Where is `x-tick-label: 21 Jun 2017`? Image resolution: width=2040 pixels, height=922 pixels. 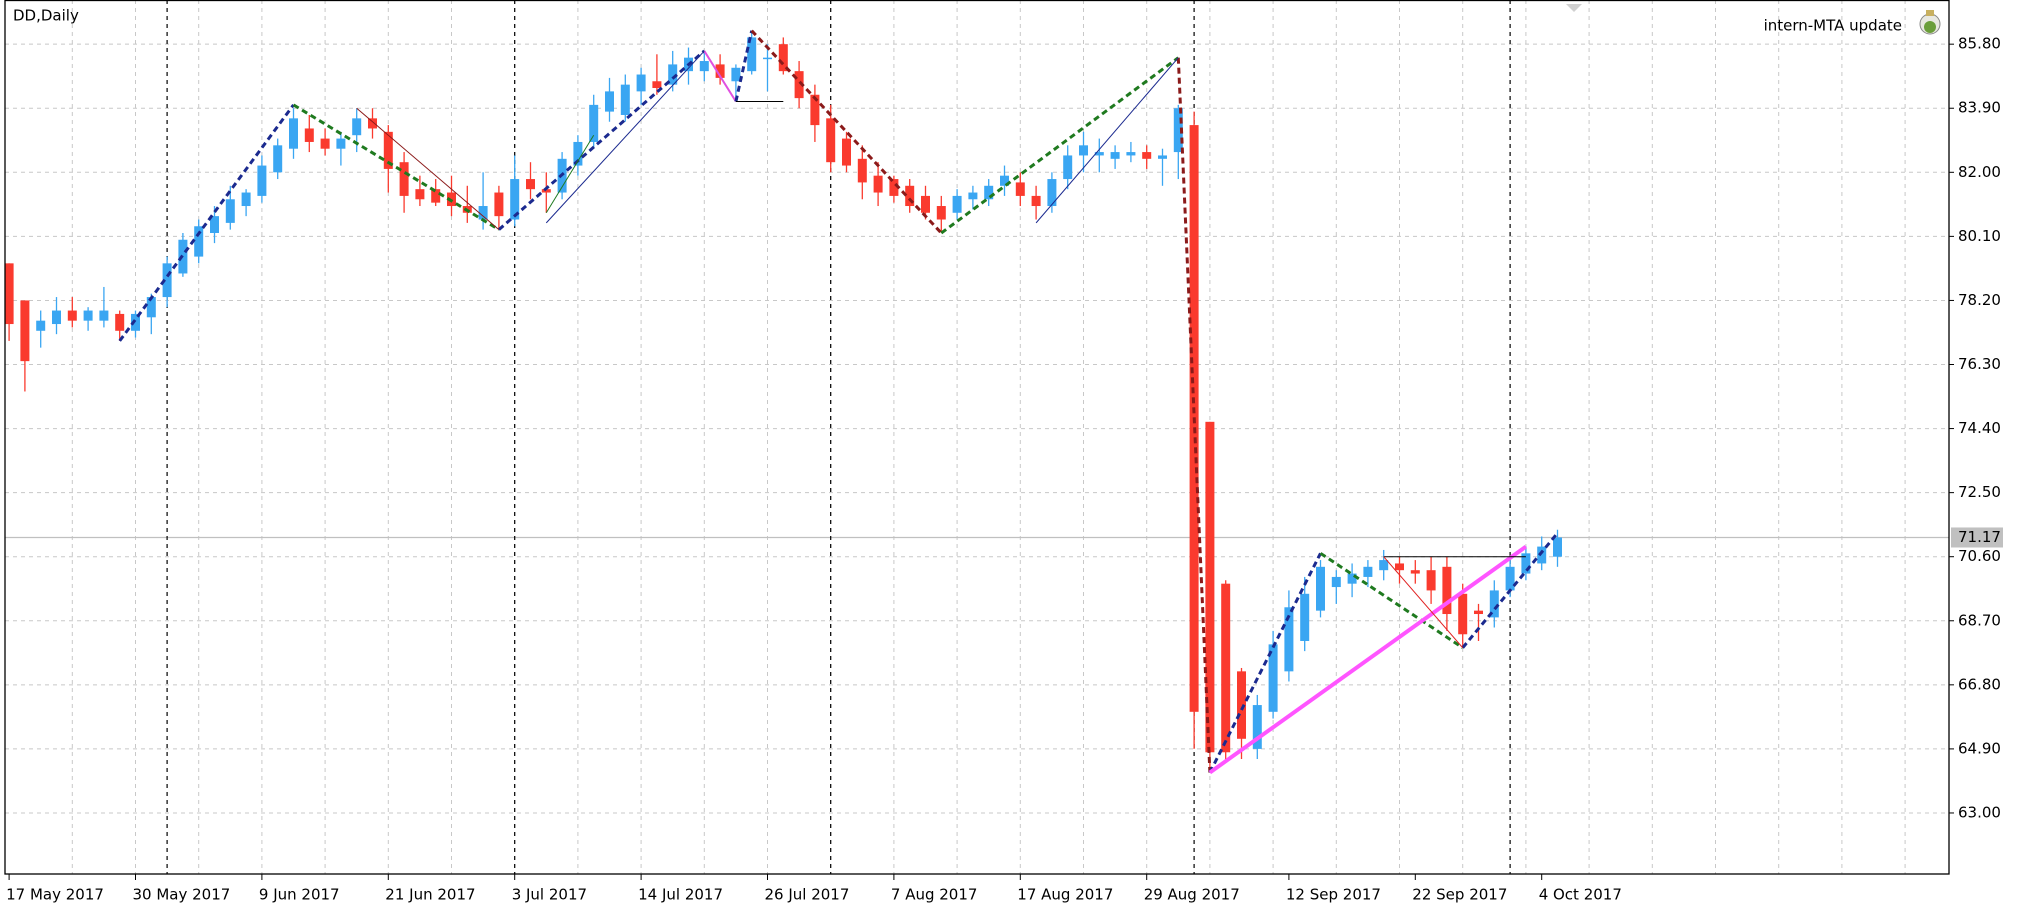 x-tick-label: 21 Jun 2017 is located at coordinates (430, 895).